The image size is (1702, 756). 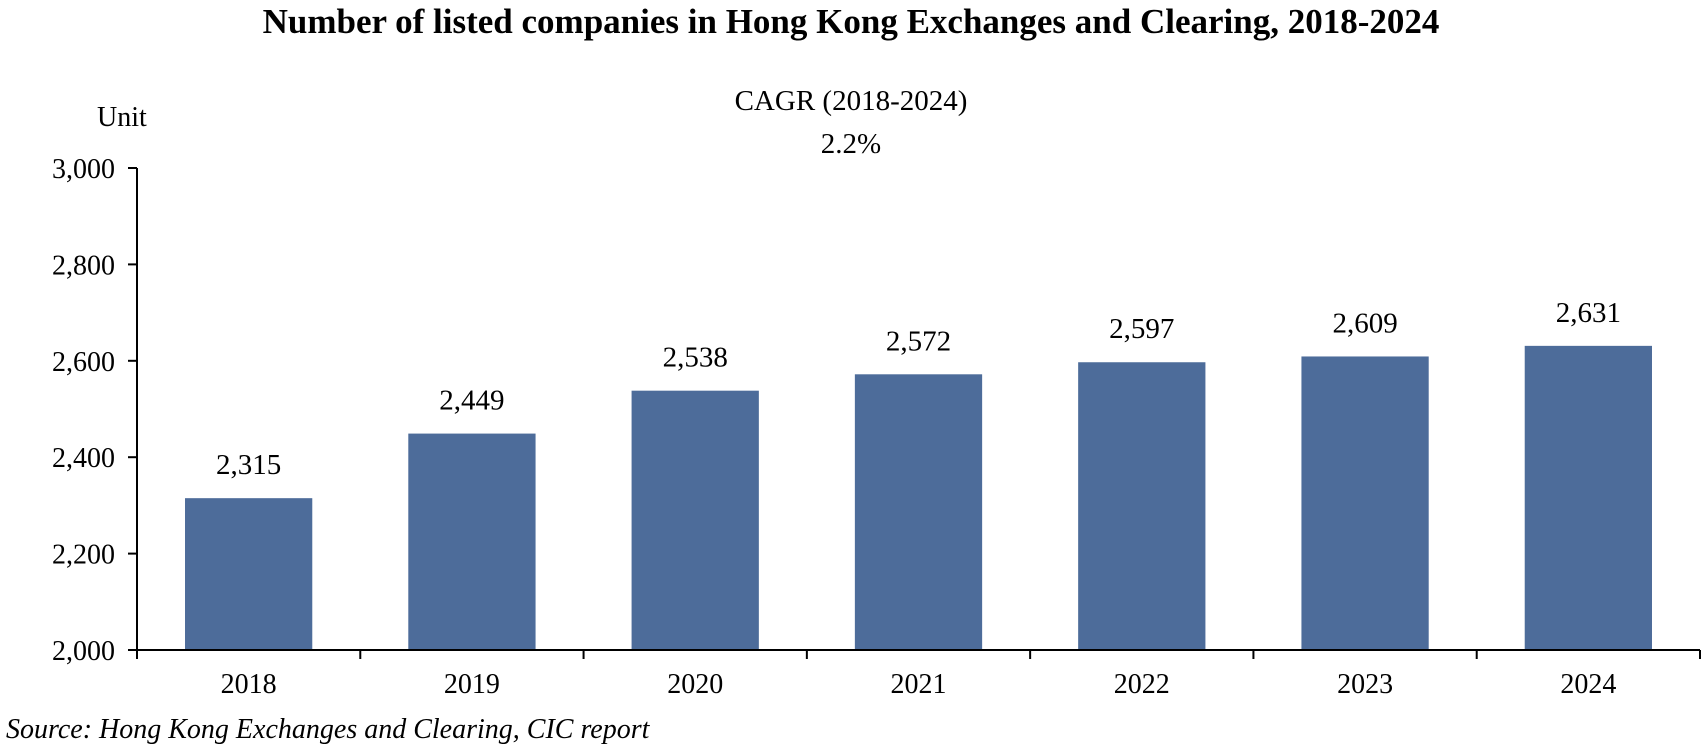 What do you see at coordinates (83, 651) in the screenshot?
I see `y-tick-label-2000: 2,000` at bounding box center [83, 651].